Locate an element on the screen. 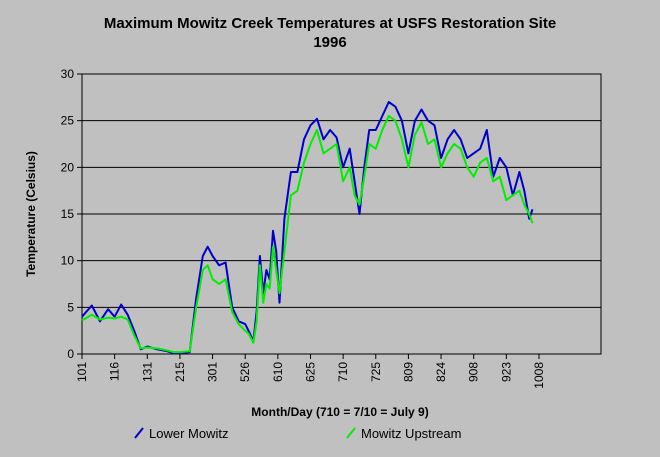 This screenshot has height=457, width=660. x-tick-label: 923 is located at coordinates (506, 372).